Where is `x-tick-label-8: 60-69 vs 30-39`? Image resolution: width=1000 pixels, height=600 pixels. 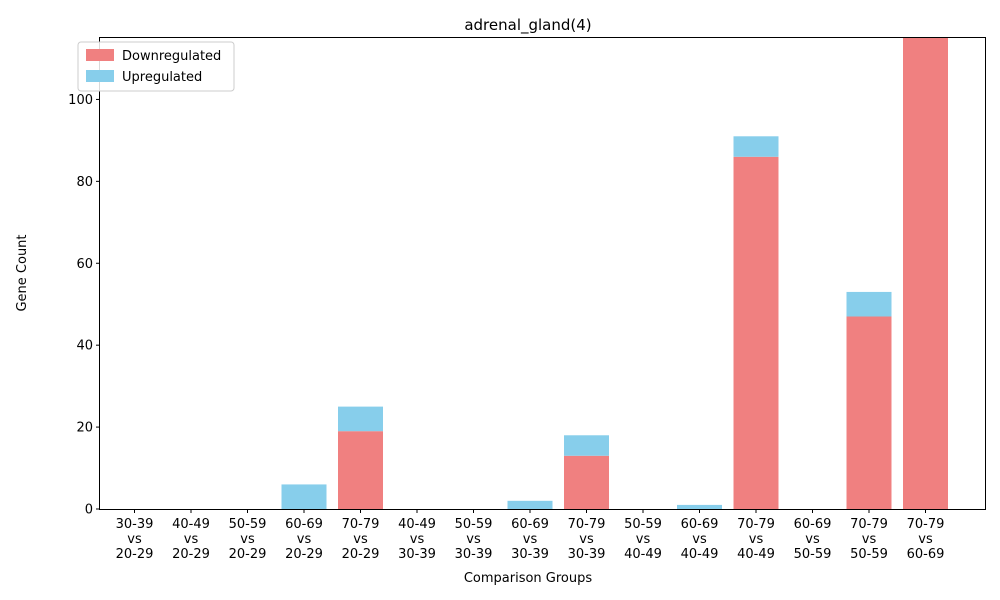 x-tick-label-8: 60-69 vs 30-39 is located at coordinates (530, 539).